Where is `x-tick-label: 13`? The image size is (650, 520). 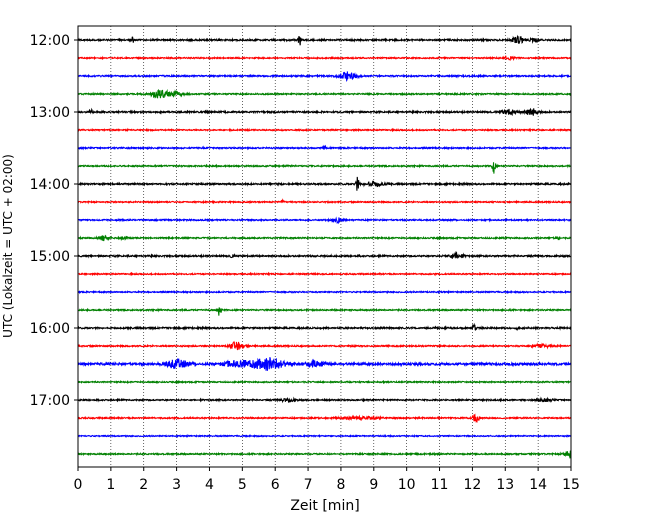
x-tick-label: 13 is located at coordinates (505, 485).